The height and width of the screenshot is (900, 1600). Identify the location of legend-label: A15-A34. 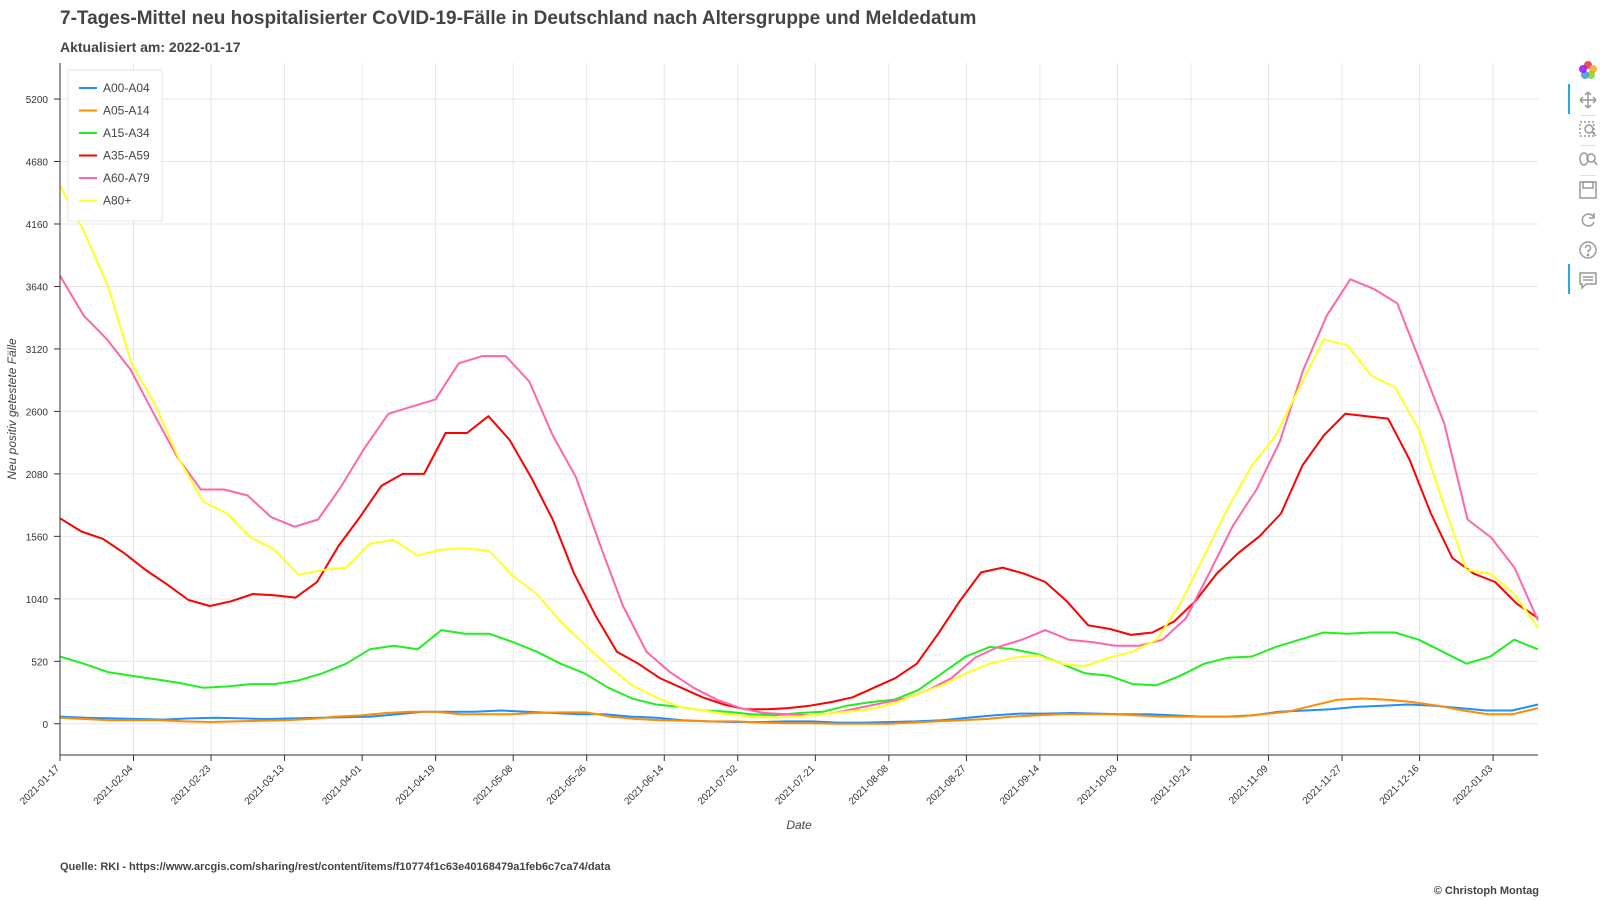
(126, 133).